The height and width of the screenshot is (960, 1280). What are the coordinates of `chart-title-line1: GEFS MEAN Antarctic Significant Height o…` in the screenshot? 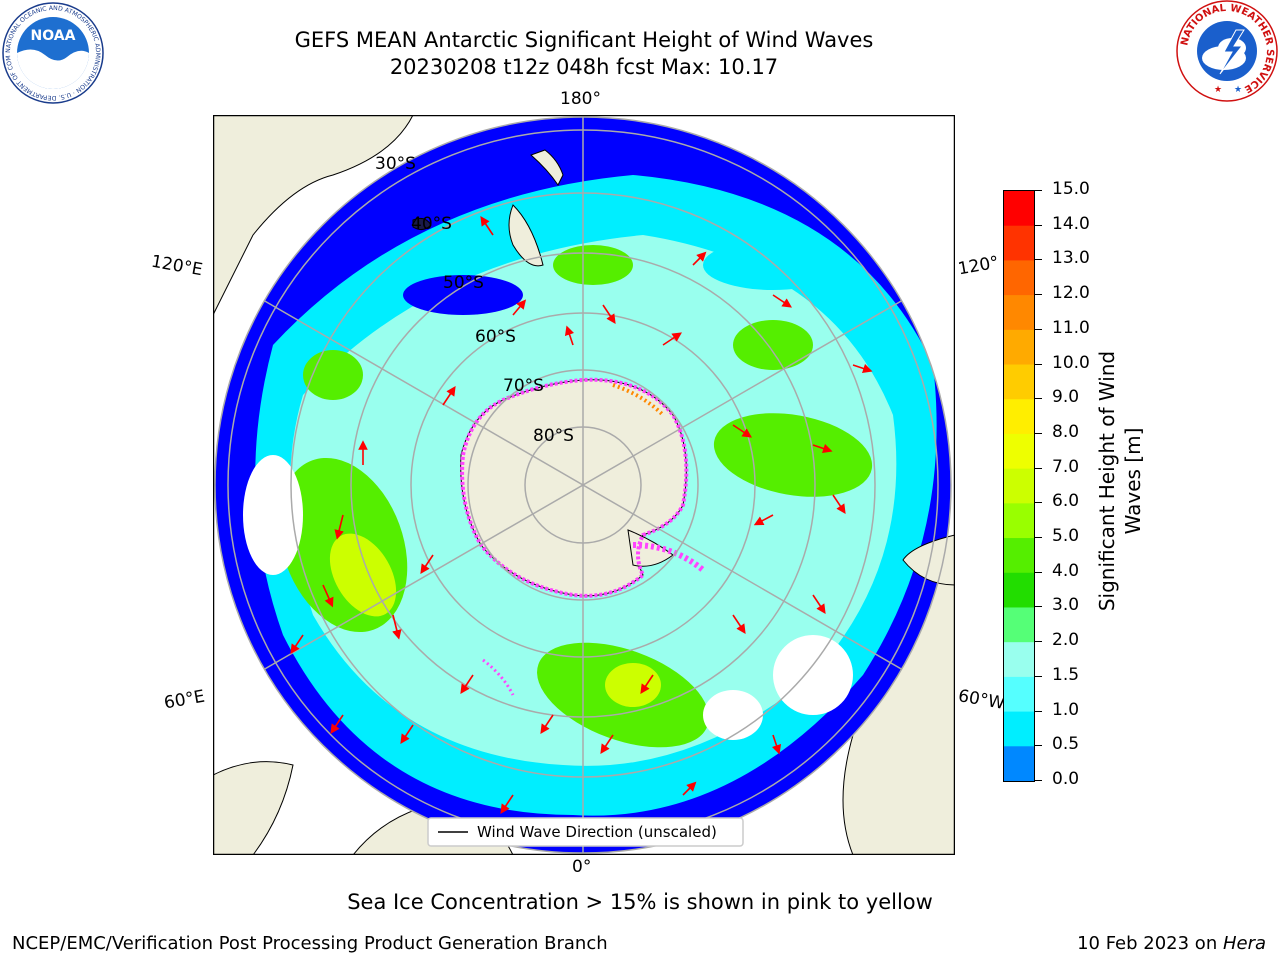 It's located at (584, 40).